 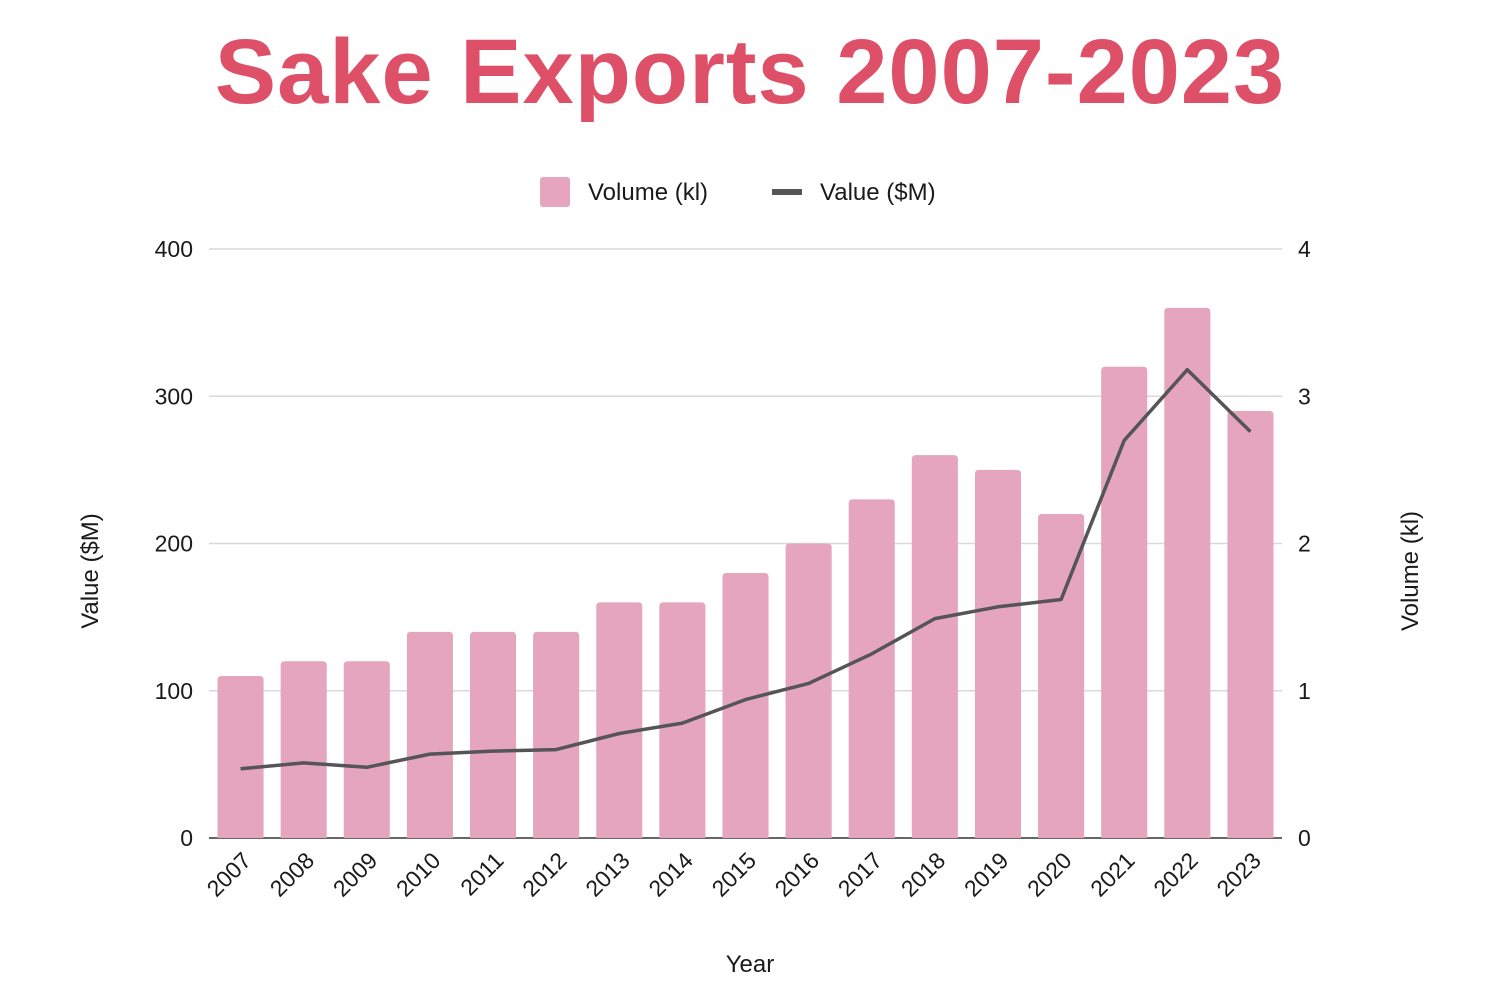 What do you see at coordinates (808, 690) in the screenshot?
I see `bar-volume-2016` at bounding box center [808, 690].